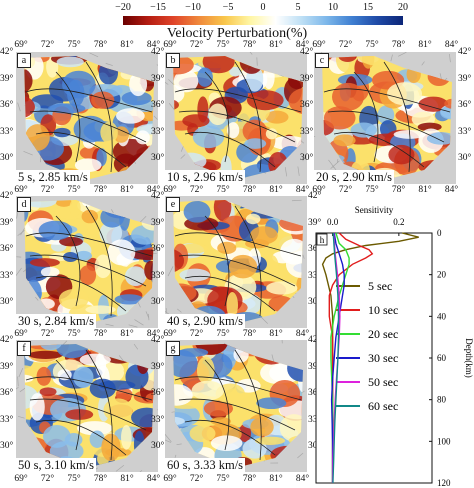 Image resolution: width=474 pixels, height=488 pixels. What do you see at coordinates (56, 465) in the screenshot?
I see `panel-caption: 50 s, 3.10 km/s` at bounding box center [56, 465].